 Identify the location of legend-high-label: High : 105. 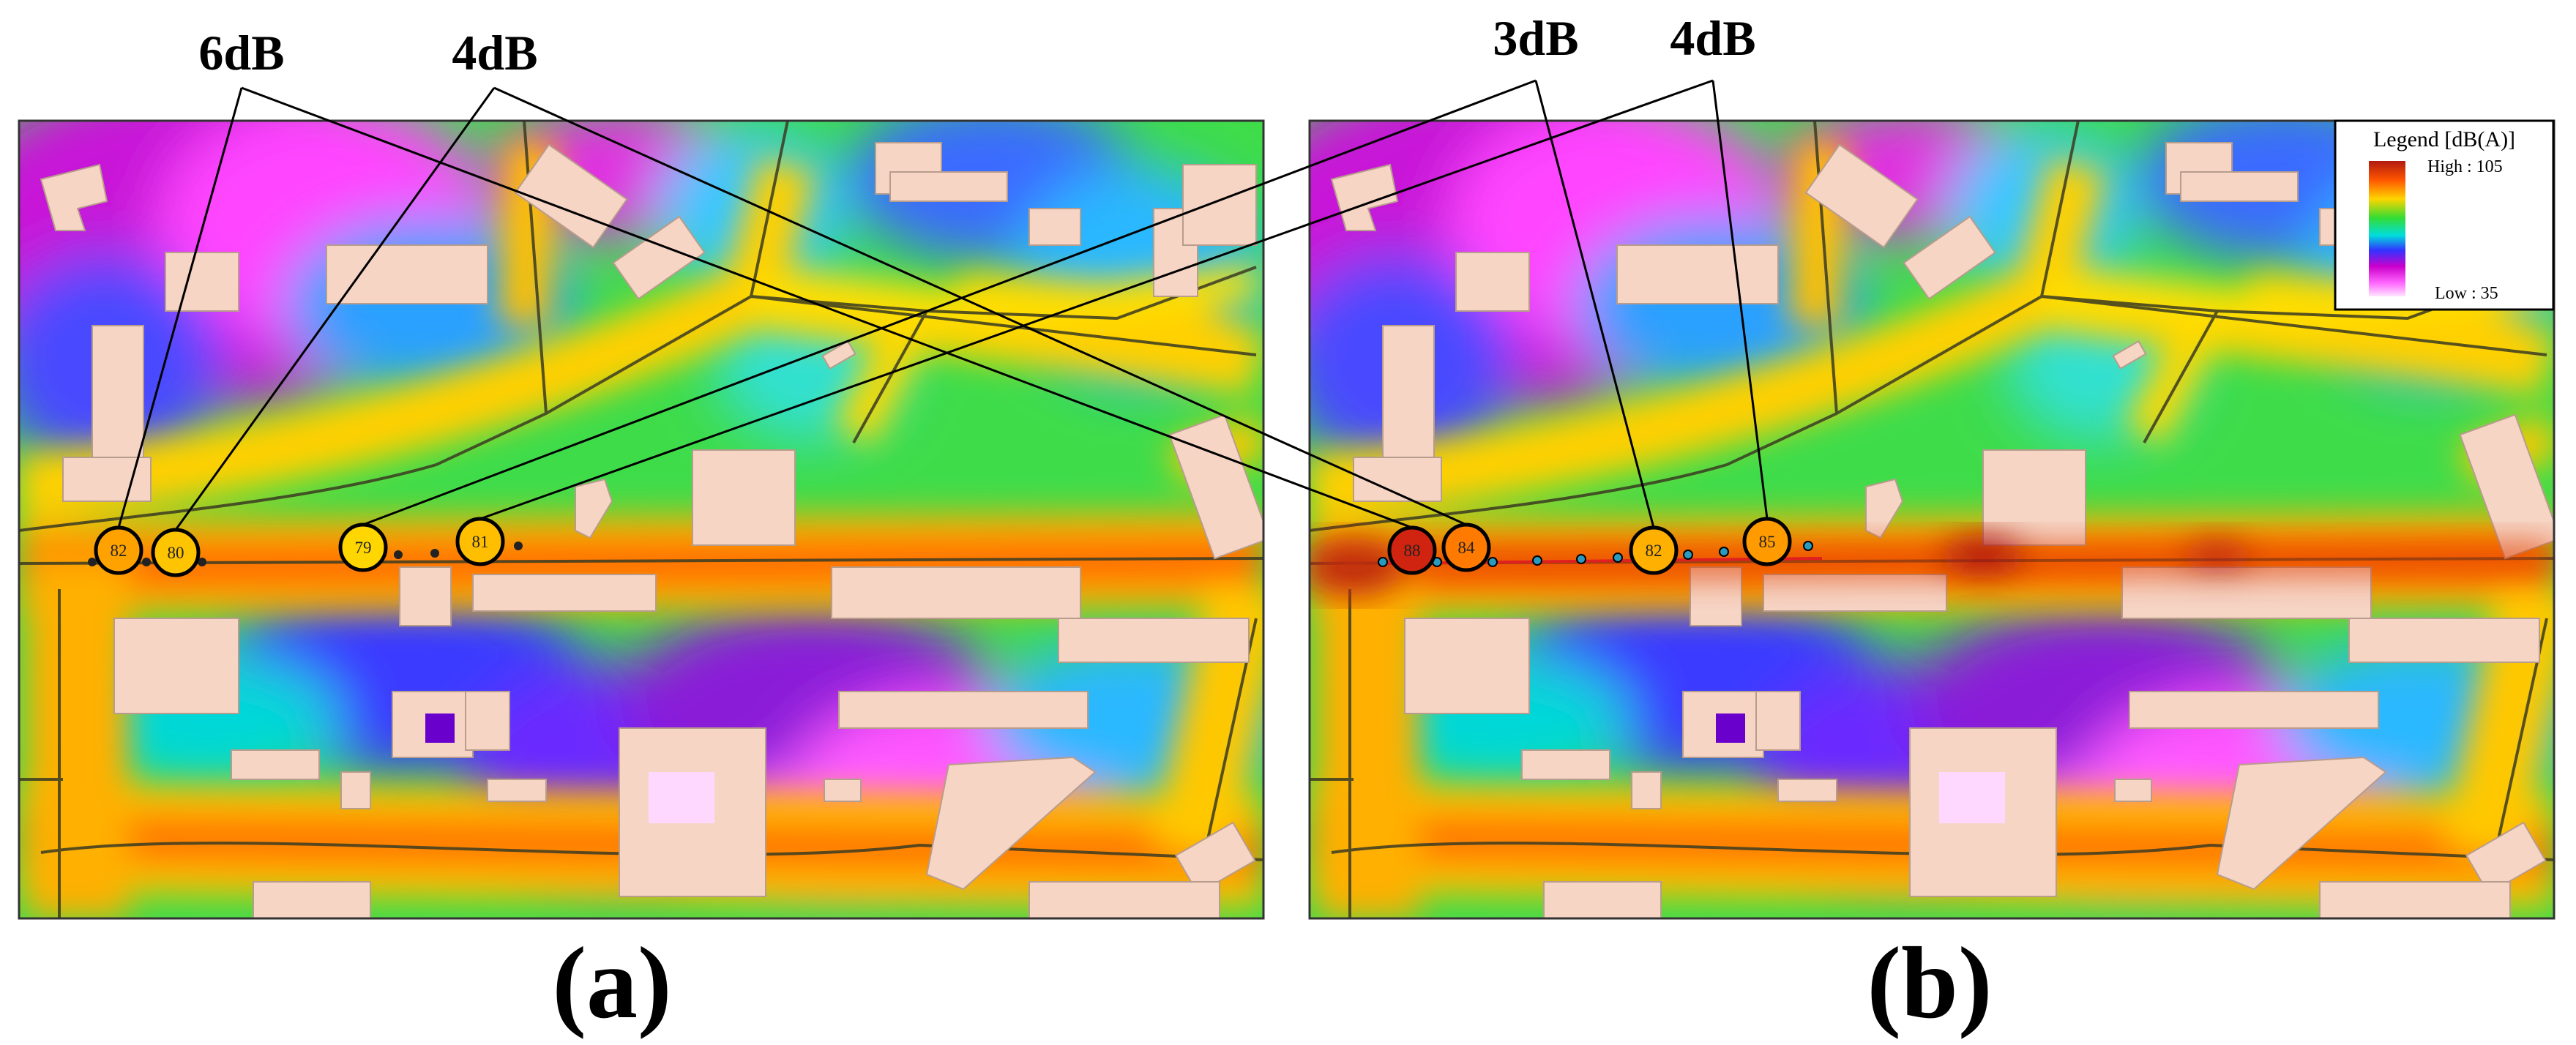
(2465, 166).